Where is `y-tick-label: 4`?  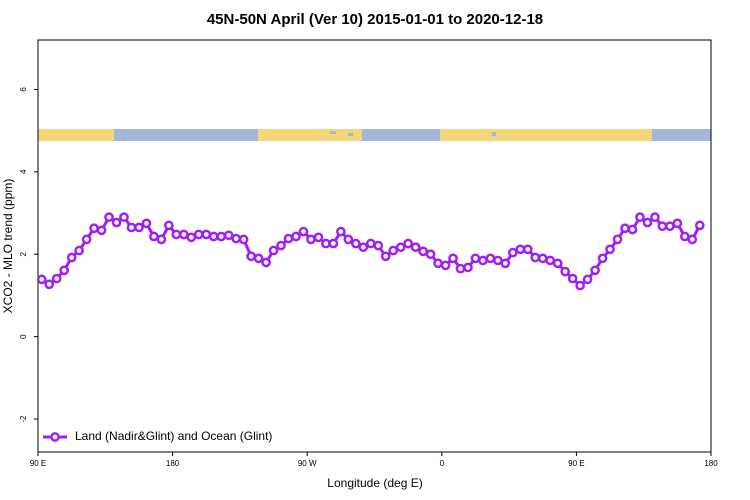
y-tick-label: 4 is located at coordinates (23, 171).